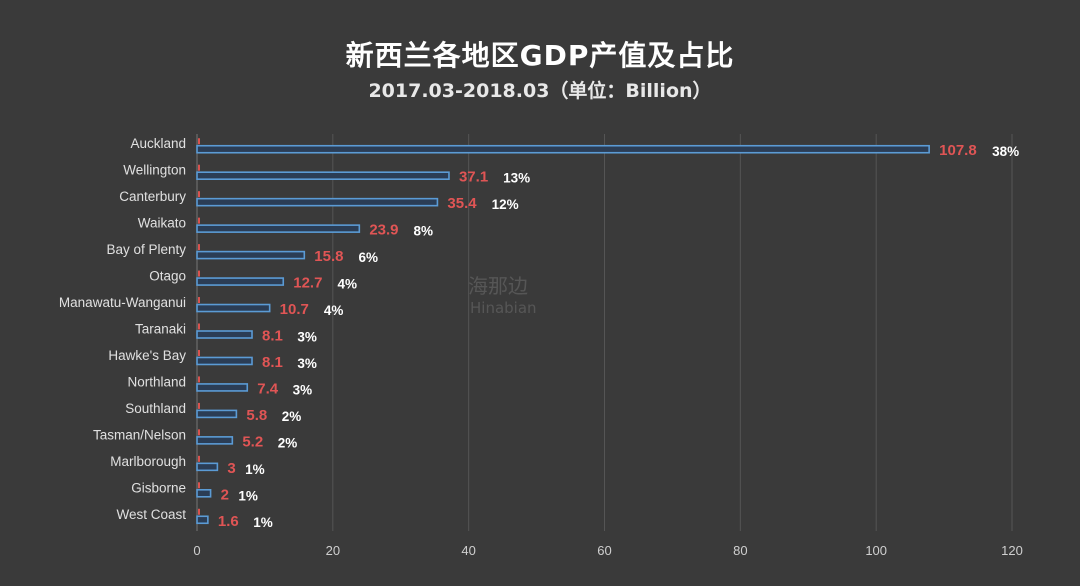 Image resolution: width=1080 pixels, height=586 pixels. Describe the element at coordinates (154, 170) in the screenshot. I see `category-label: Wellington` at that location.